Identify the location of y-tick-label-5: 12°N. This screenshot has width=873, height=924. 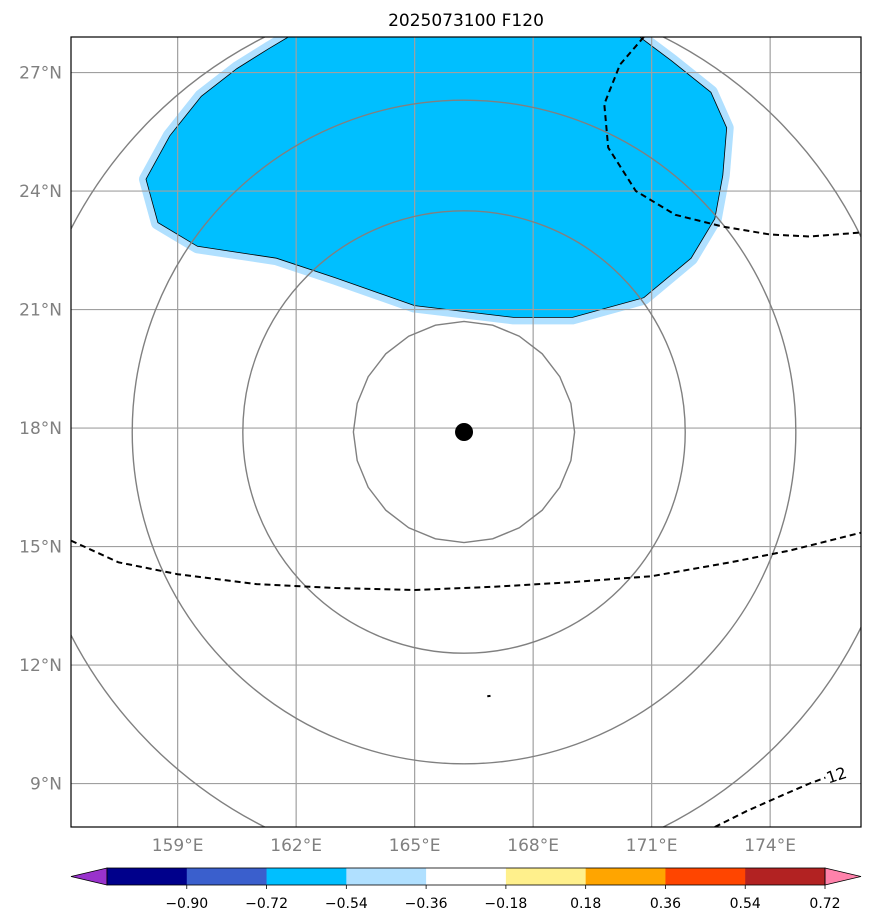
(40, 666).